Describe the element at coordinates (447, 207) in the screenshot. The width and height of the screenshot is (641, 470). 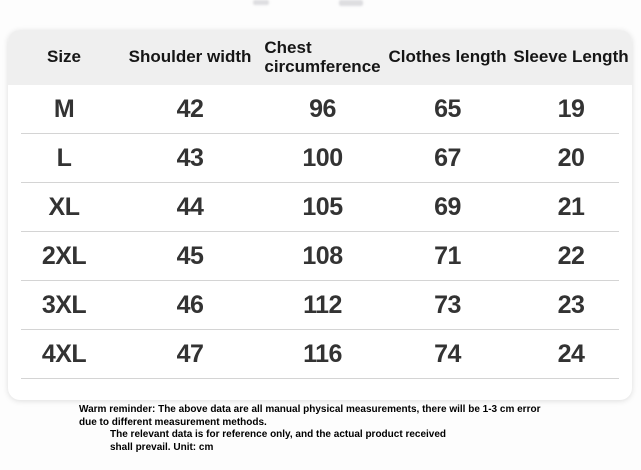
I see `cell-clothes: 69` at that location.